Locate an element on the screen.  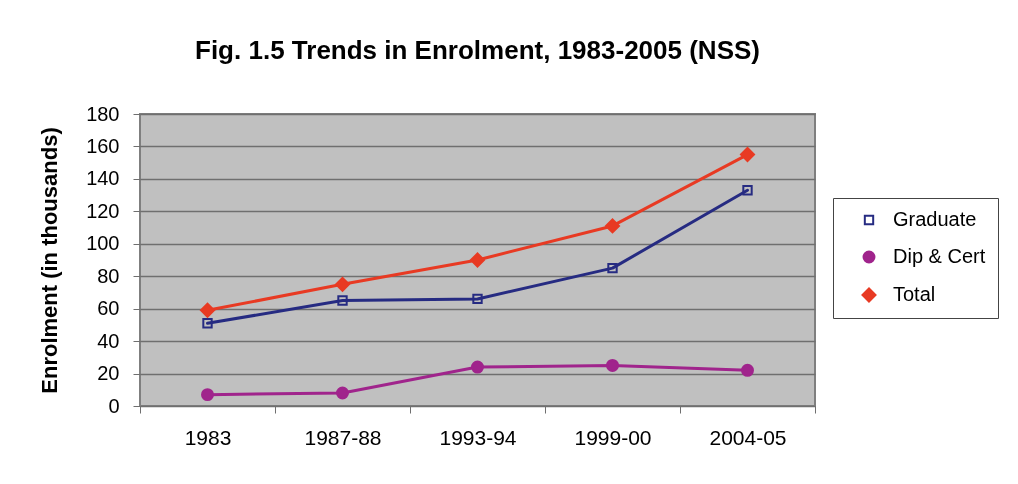
y-tick-label: 20 is located at coordinates (108, 373).